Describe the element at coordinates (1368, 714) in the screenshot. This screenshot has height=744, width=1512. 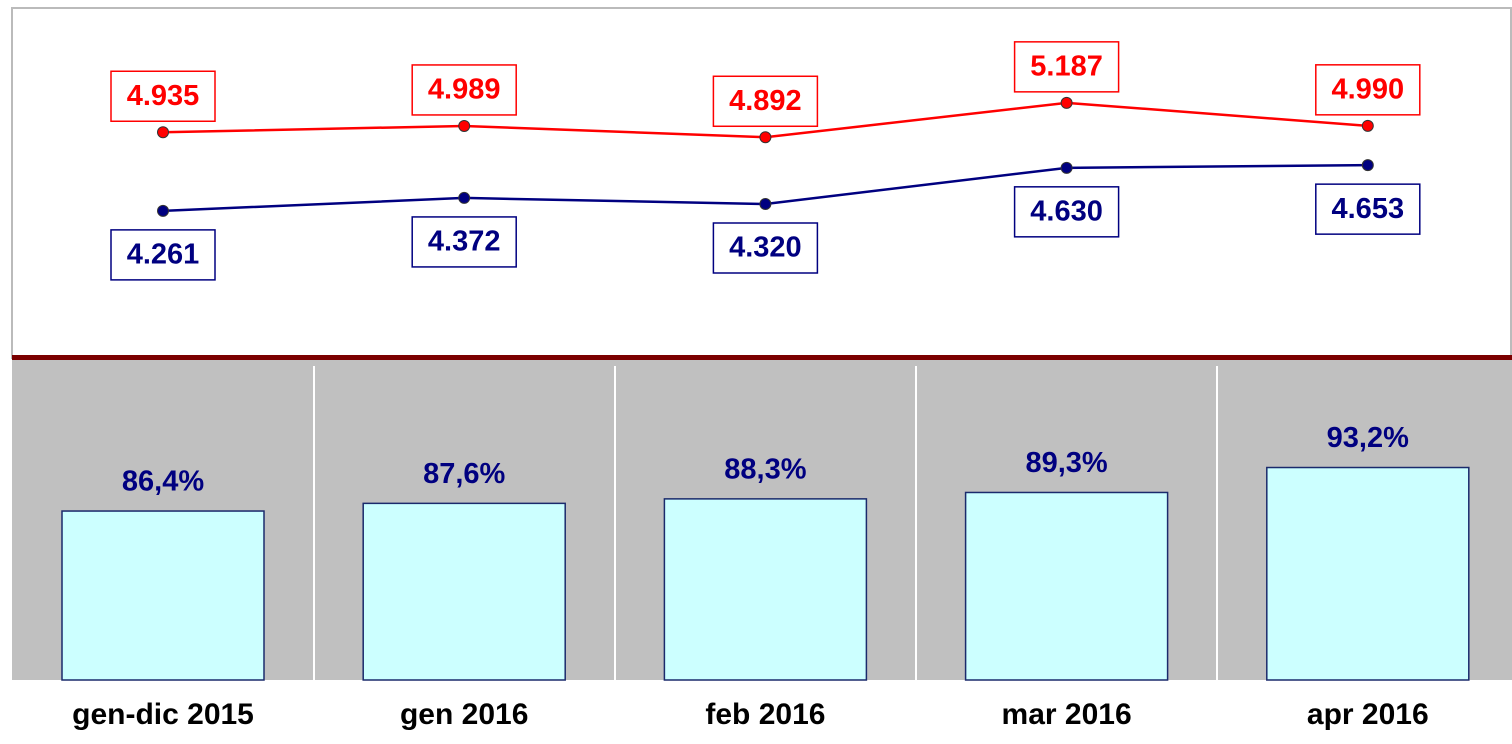
I see `x-tick-label: apr 2016` at that location.